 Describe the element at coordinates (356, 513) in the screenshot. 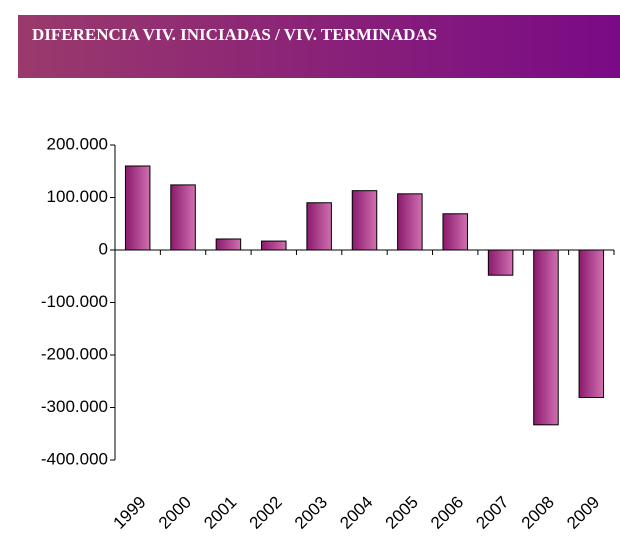

I see `x-tick-label: 2004` at that location.